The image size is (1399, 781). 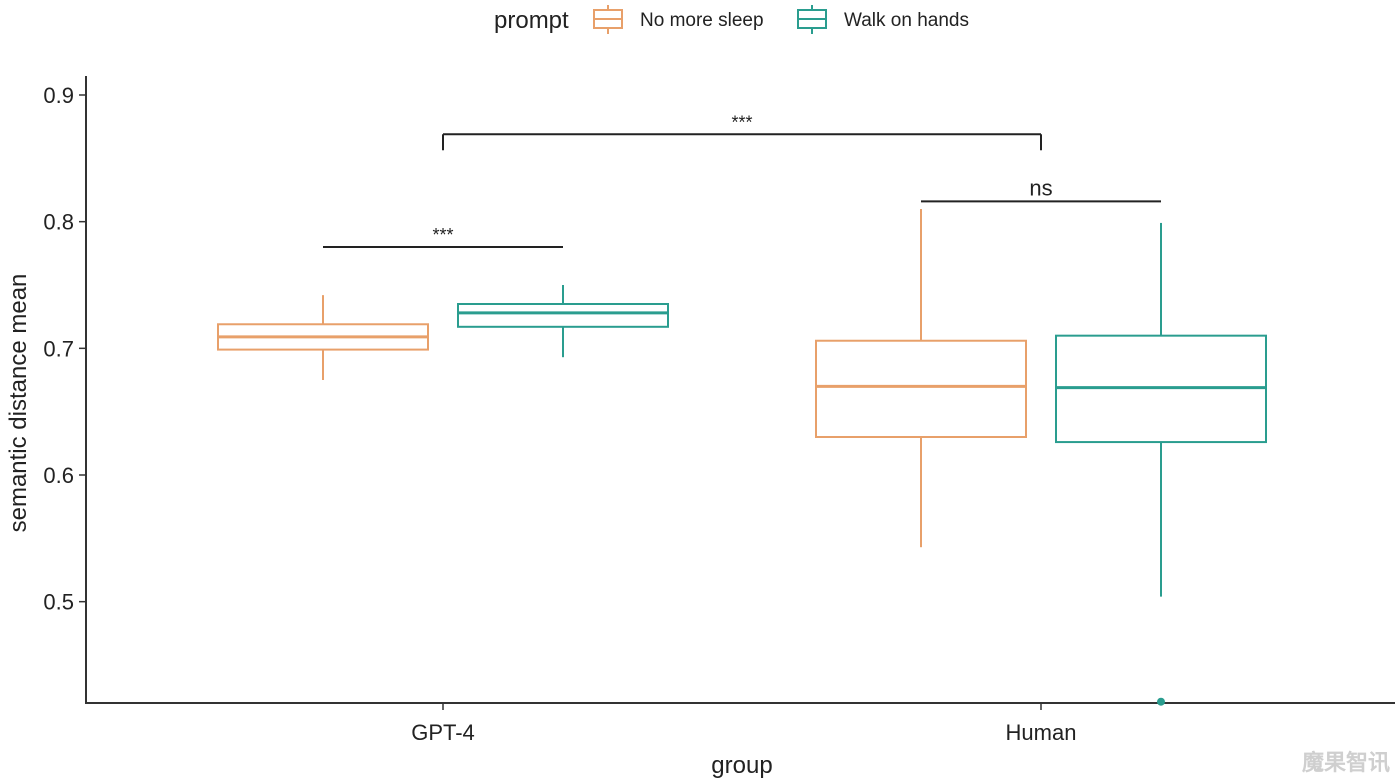 I want to click on x-tick-label: Human, so click(x=1041, y=732).